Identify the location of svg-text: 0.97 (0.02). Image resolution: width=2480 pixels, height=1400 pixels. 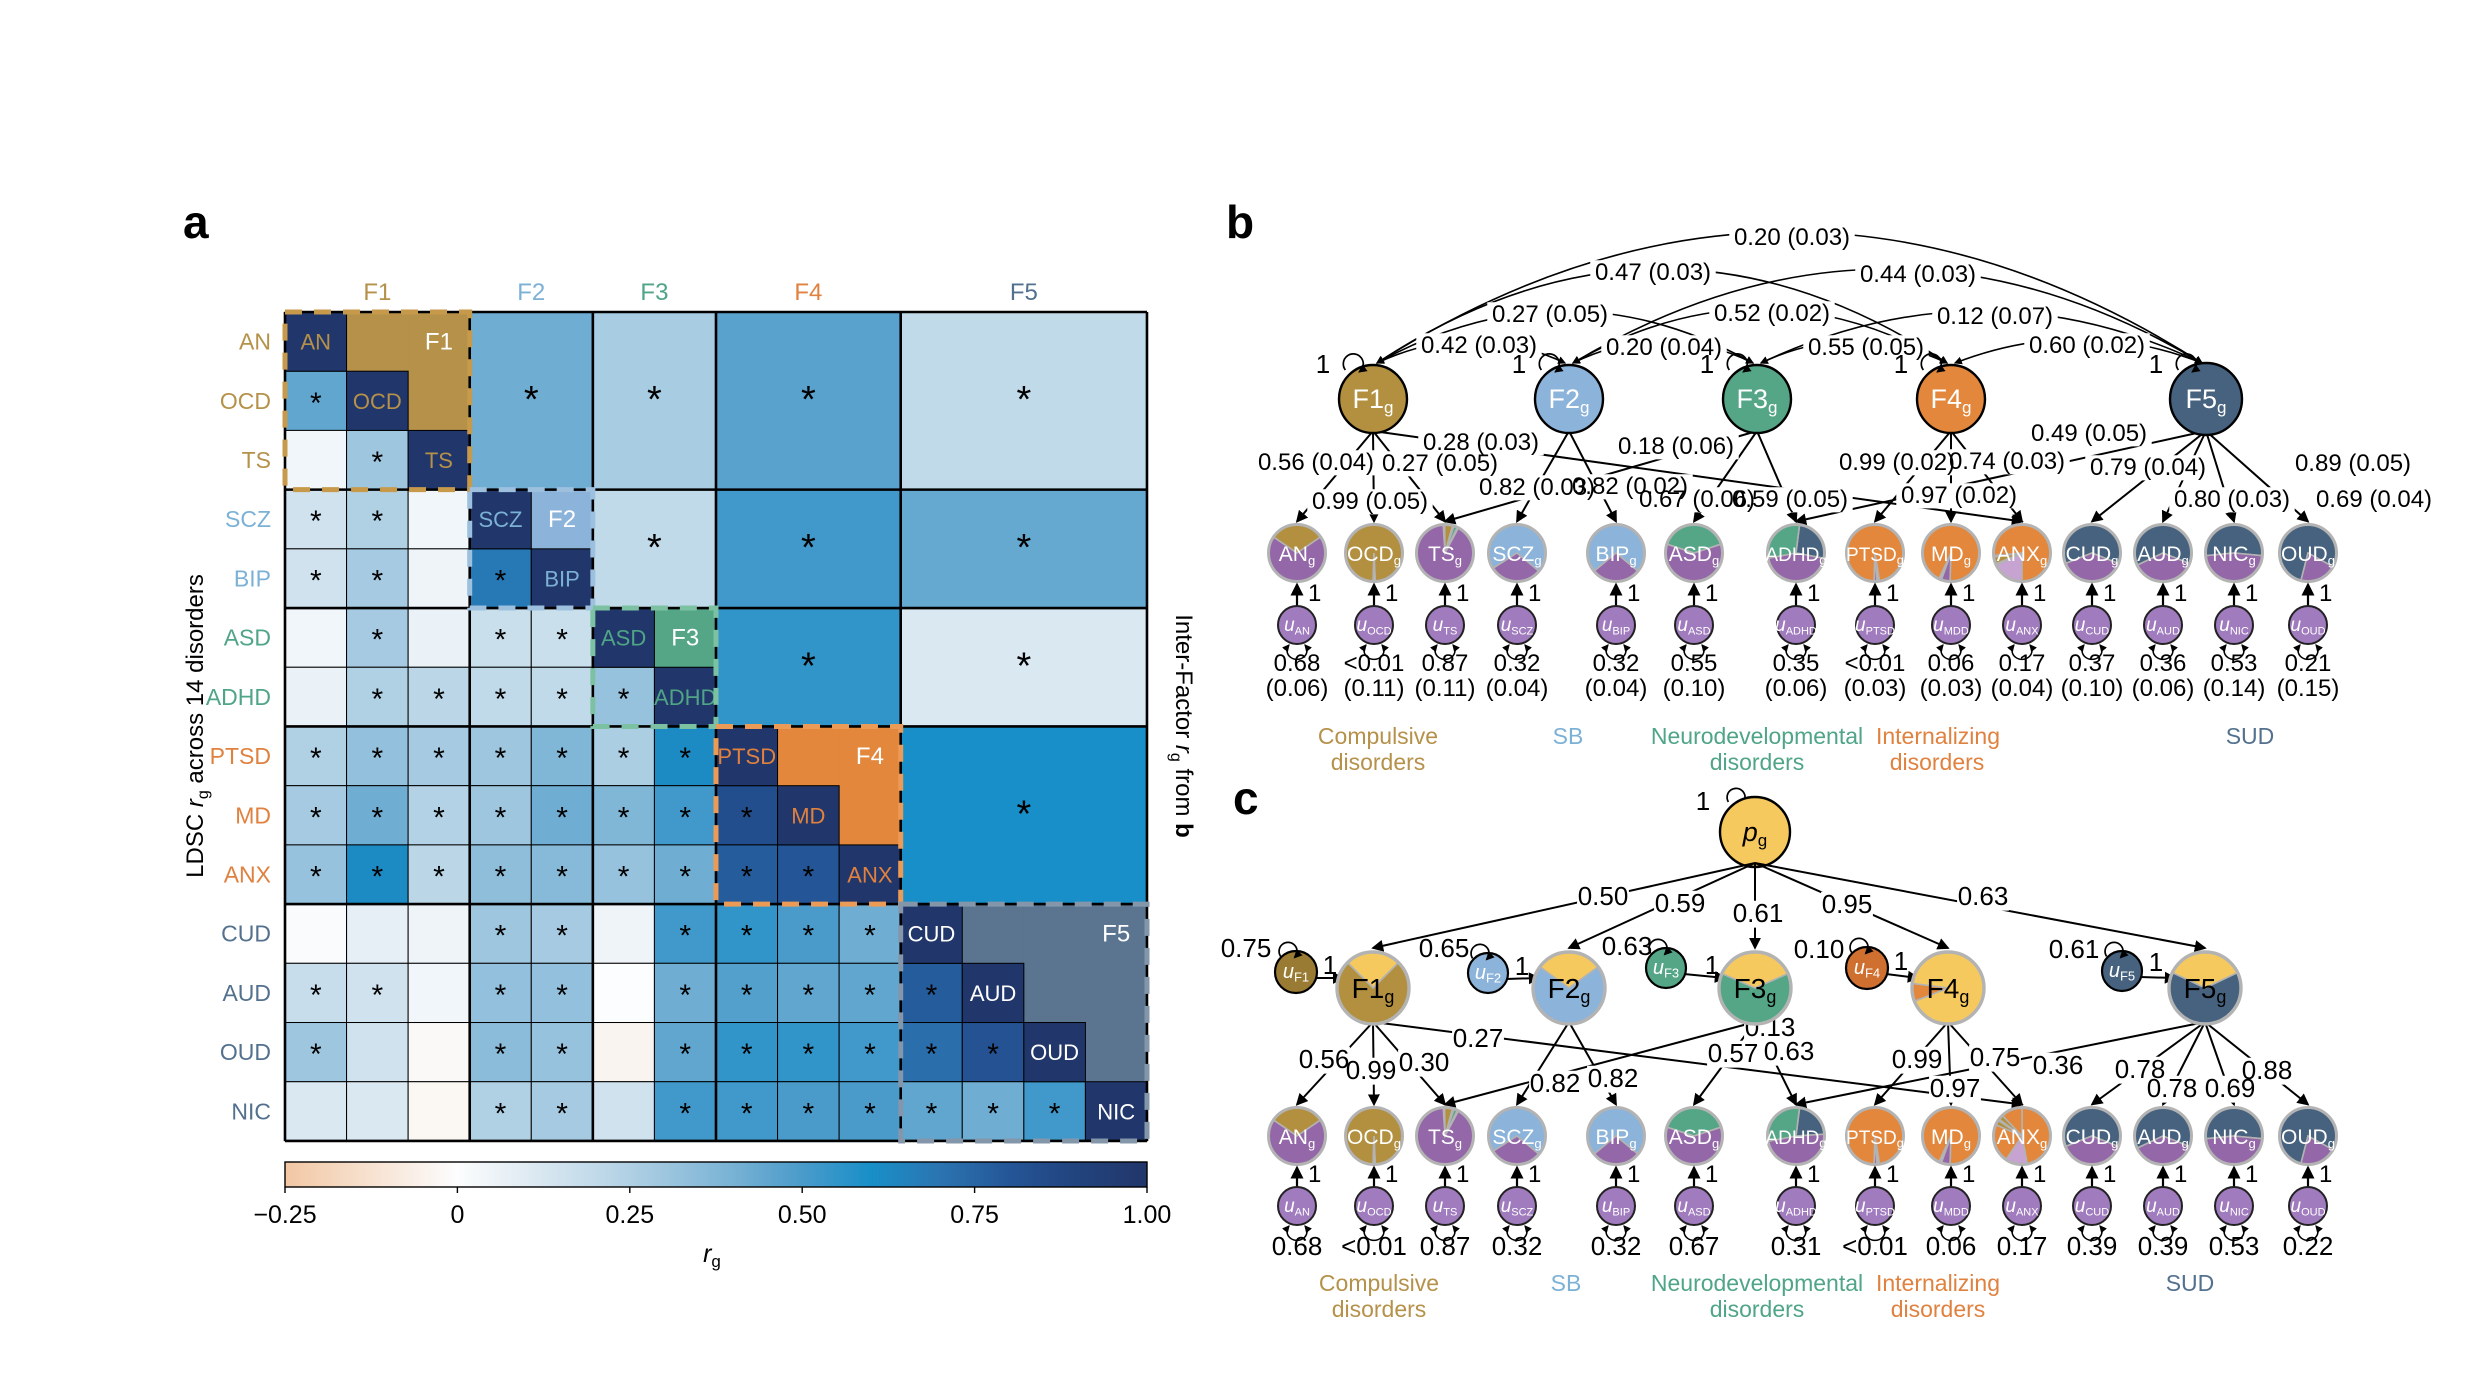
(1959, 495).